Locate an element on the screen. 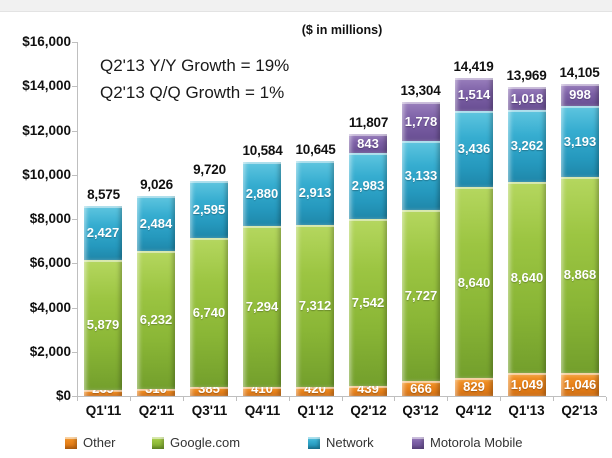  legend-item-other: Other is located at coordinates (90, 443).